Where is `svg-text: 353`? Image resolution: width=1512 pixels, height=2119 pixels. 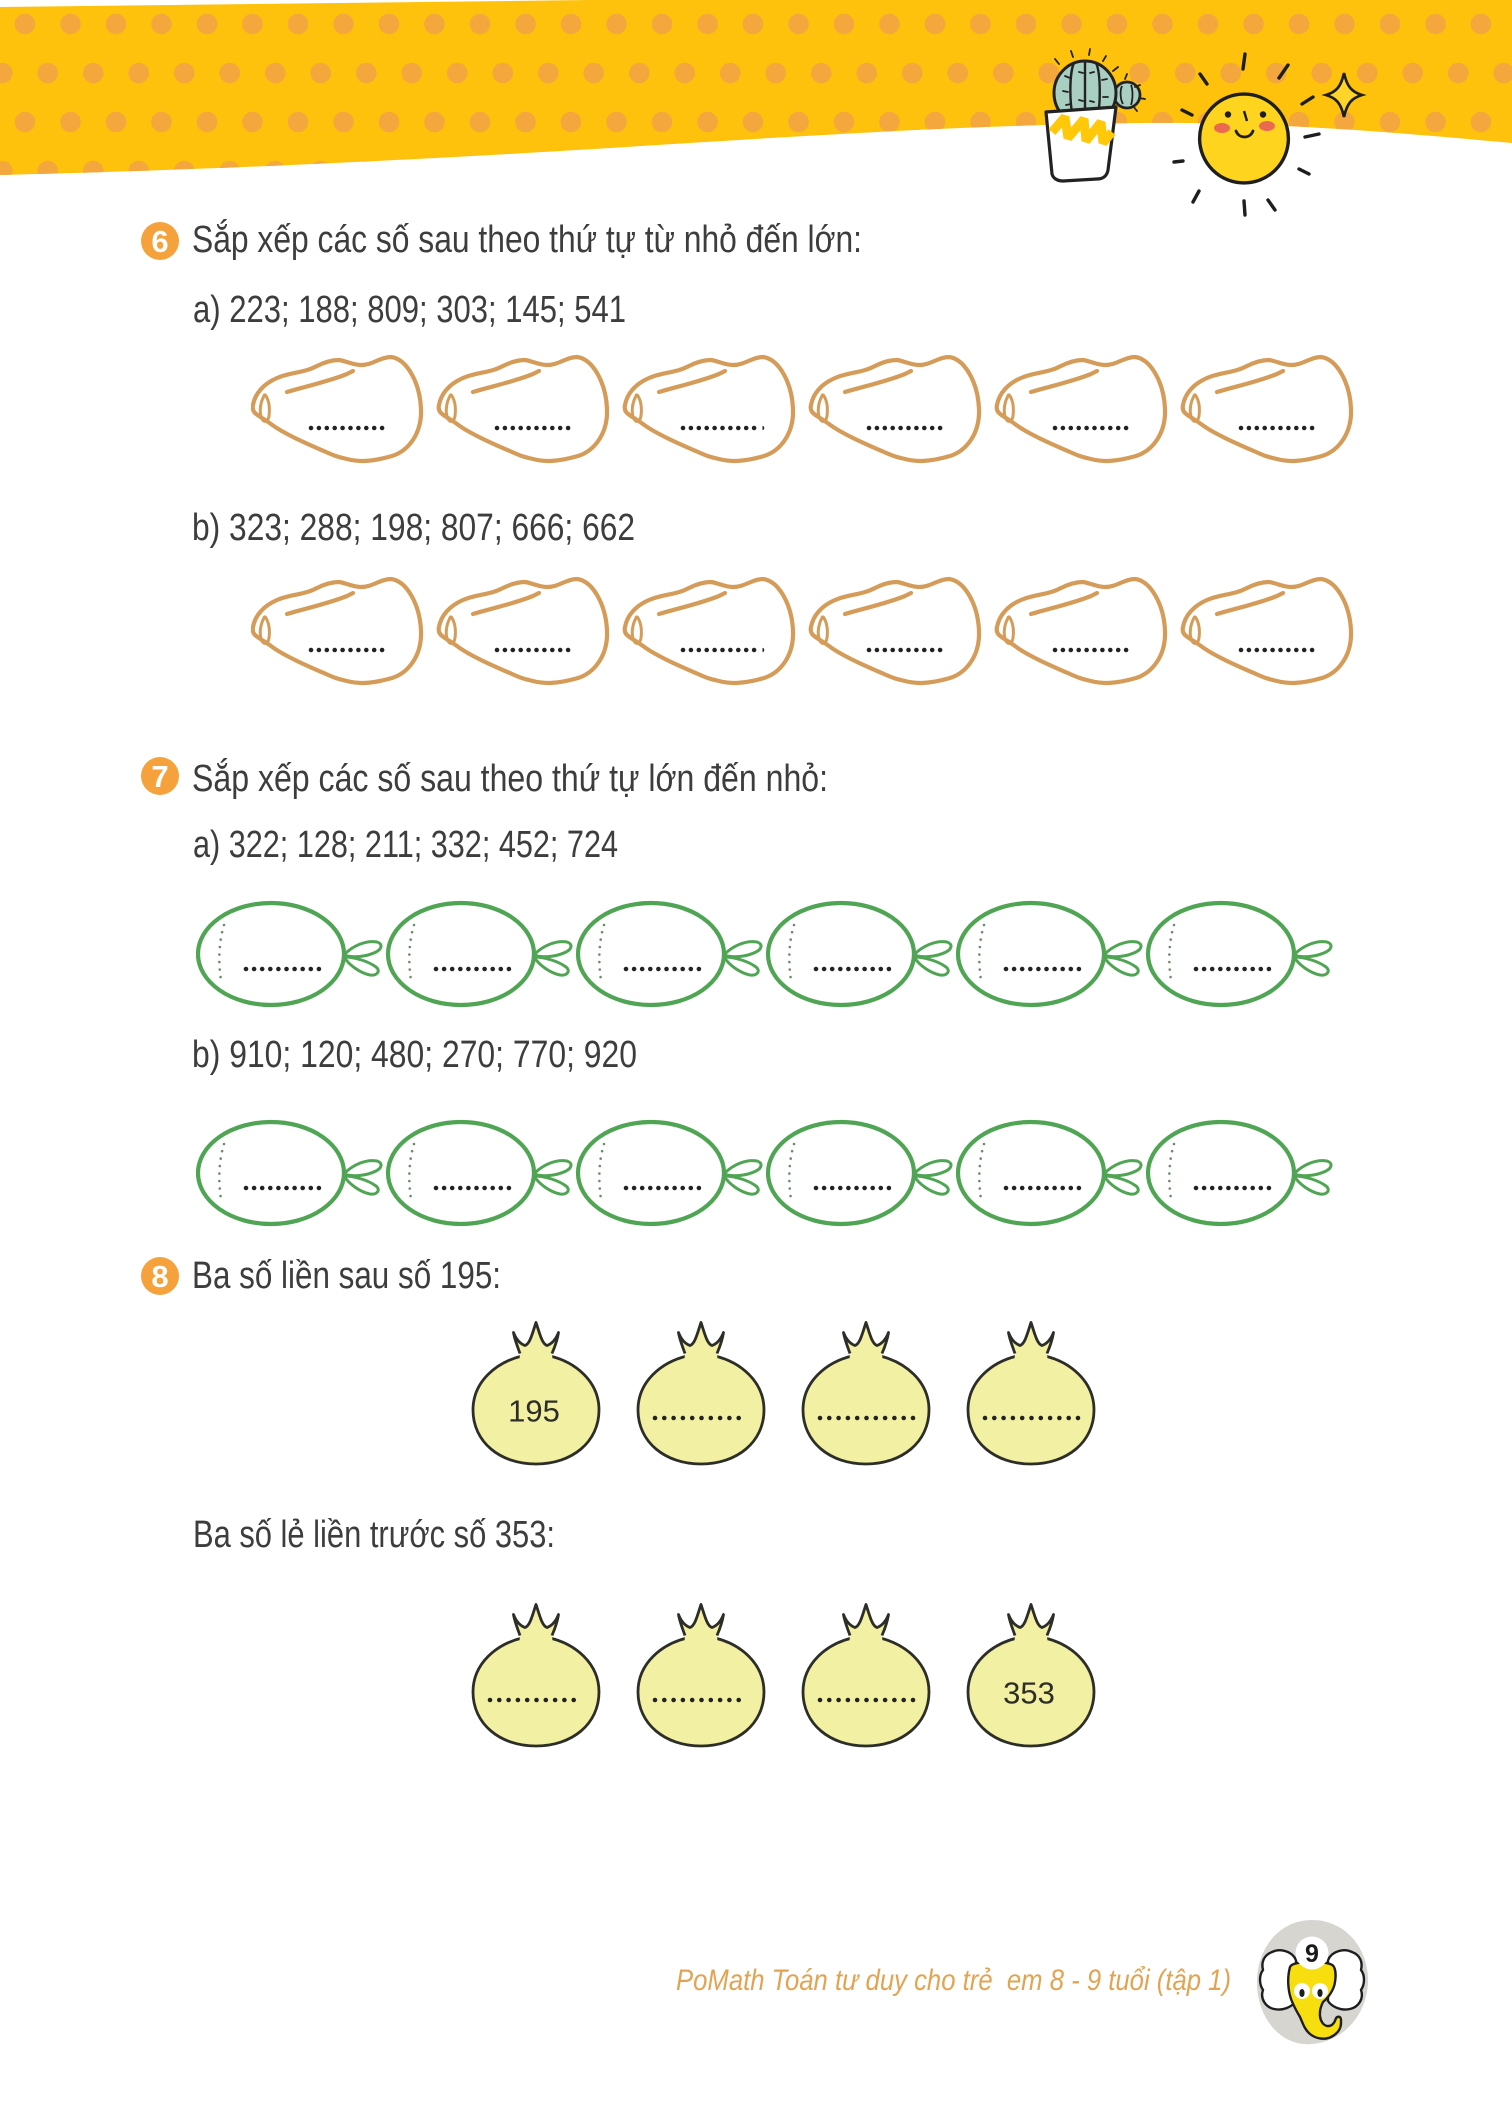
svg-text: 353 is located at coordinates (1029, 1693).